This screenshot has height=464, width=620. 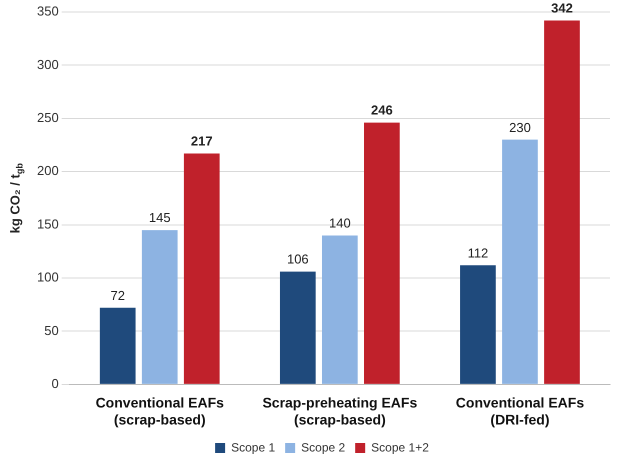 What do you see at coordinates (47, 170) in the screenshot?
I see `y-tick-label: 200` at bounding box center [47, 170].